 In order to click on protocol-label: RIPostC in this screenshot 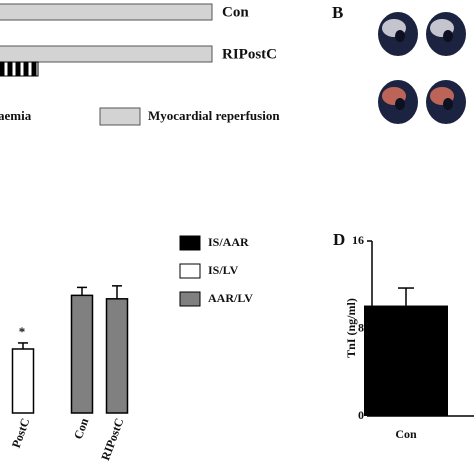, I will do `click(249, 54)`.